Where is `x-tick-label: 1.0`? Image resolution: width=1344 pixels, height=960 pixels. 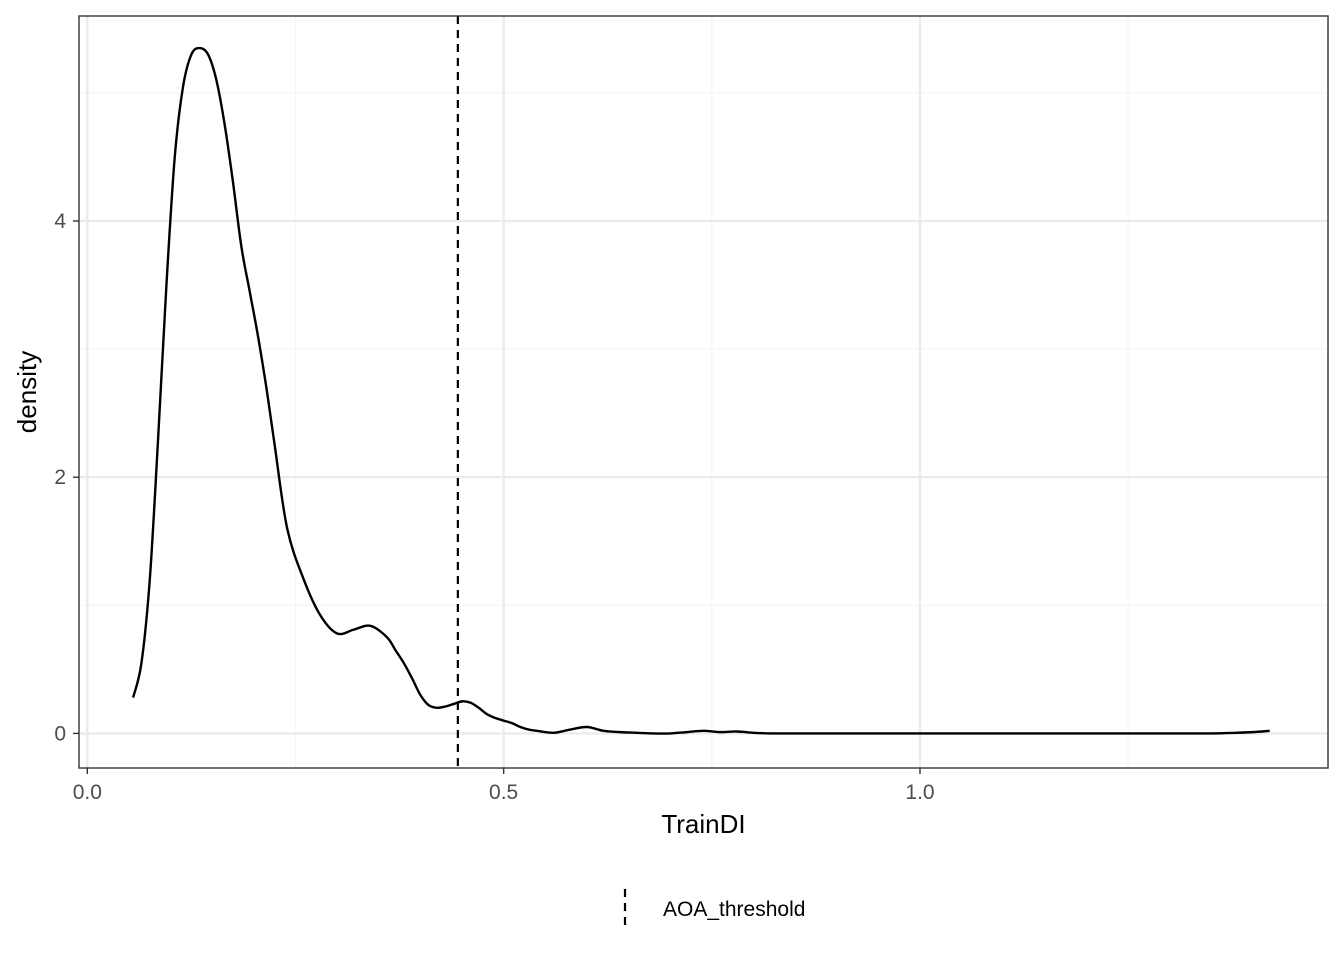 x-tick-label: 1.0 is located at coordinates (919, 792).